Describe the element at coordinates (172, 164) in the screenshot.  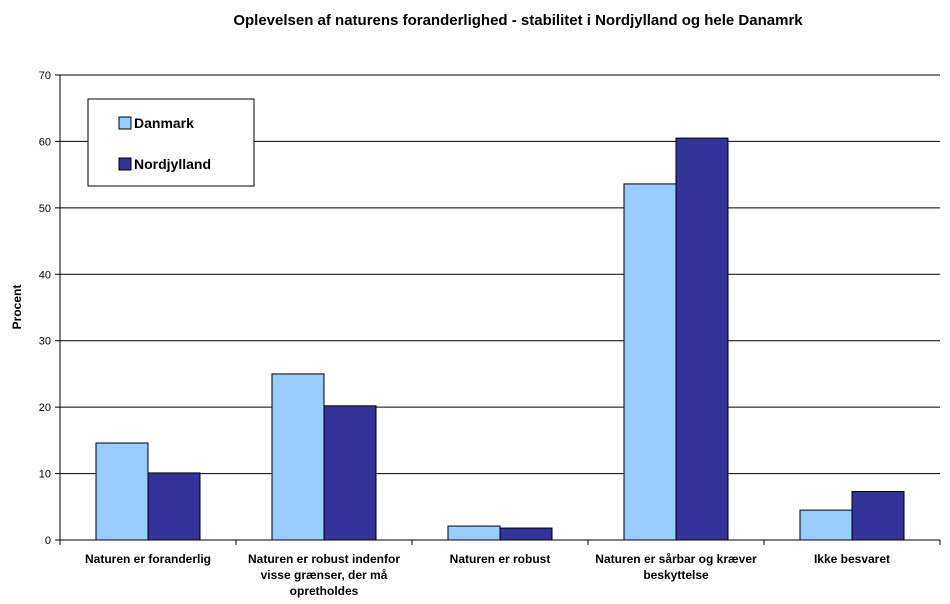
I see `legend-label: Nordjylland` at that location.